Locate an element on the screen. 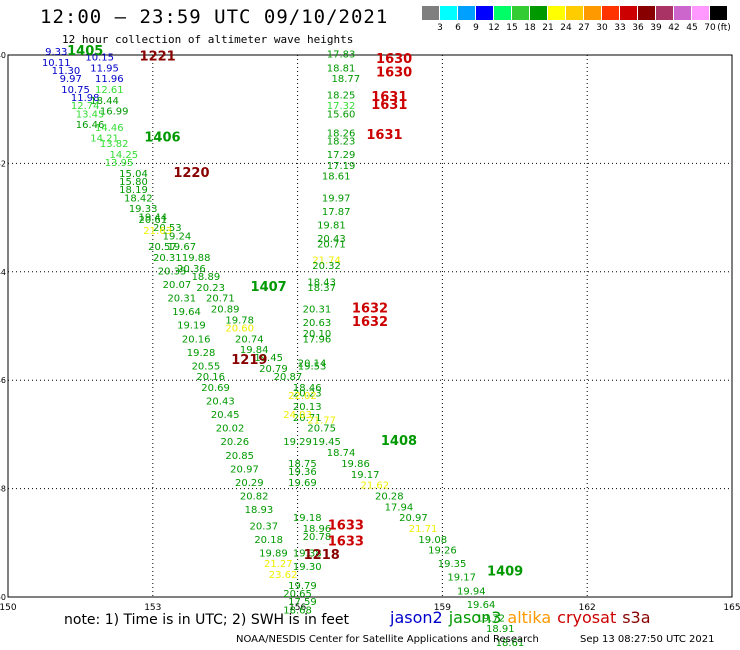 This screenshot has width=740, height=650. wave-height-label: 20.37 is located at coordinates (263, 526).